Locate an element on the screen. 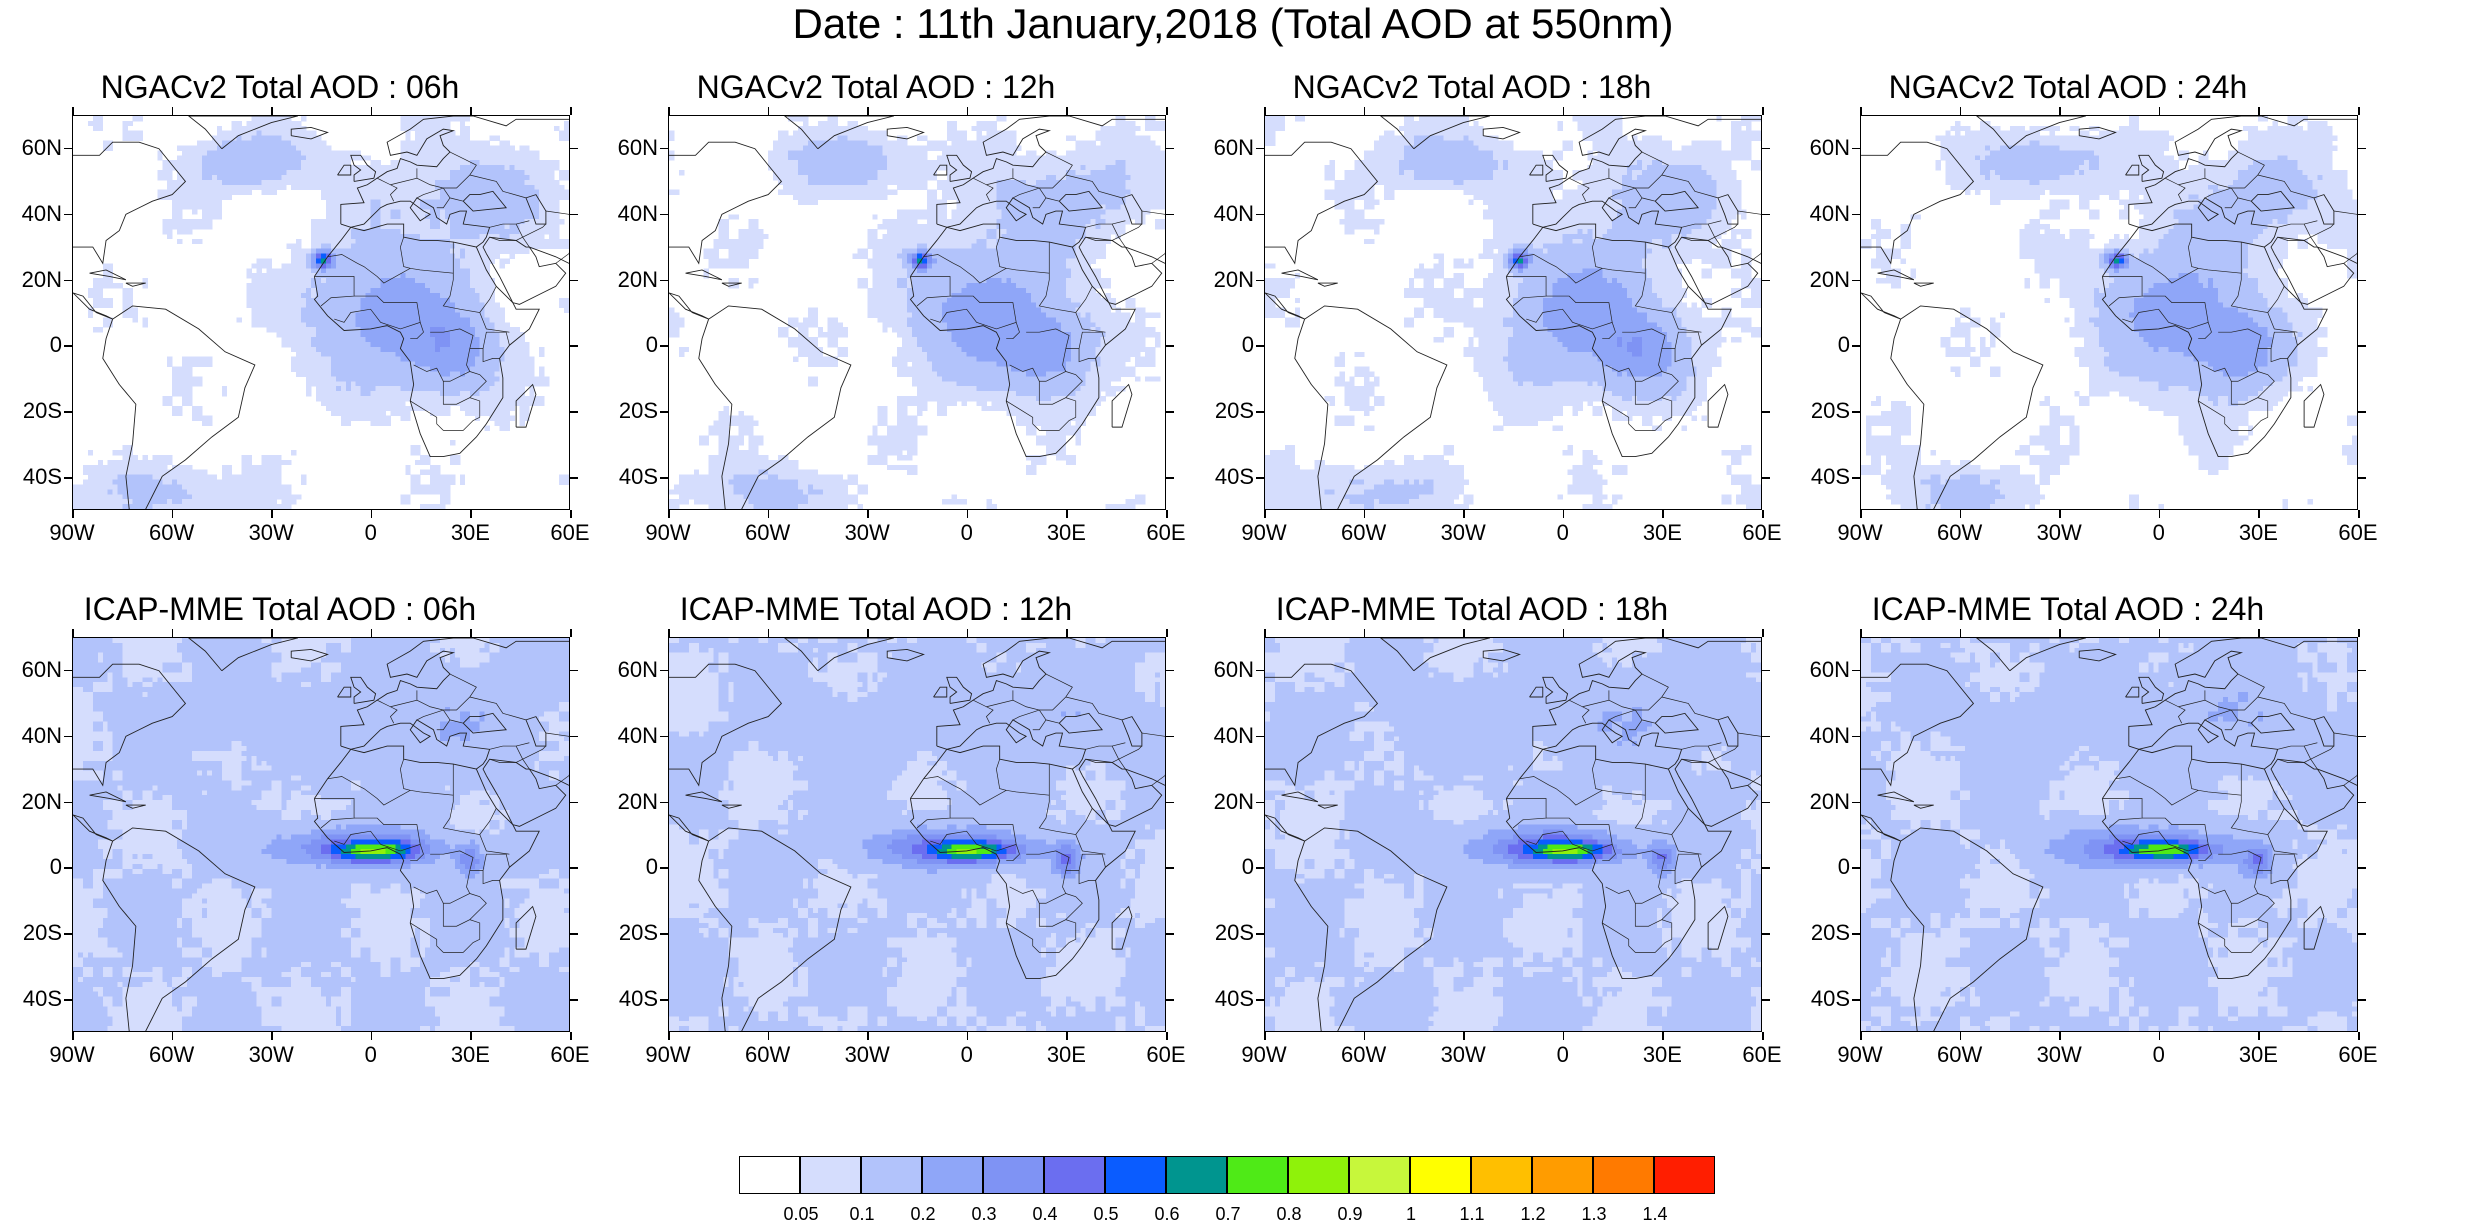  lon-tick-label: 60W is located at coordinates (1364, 533).